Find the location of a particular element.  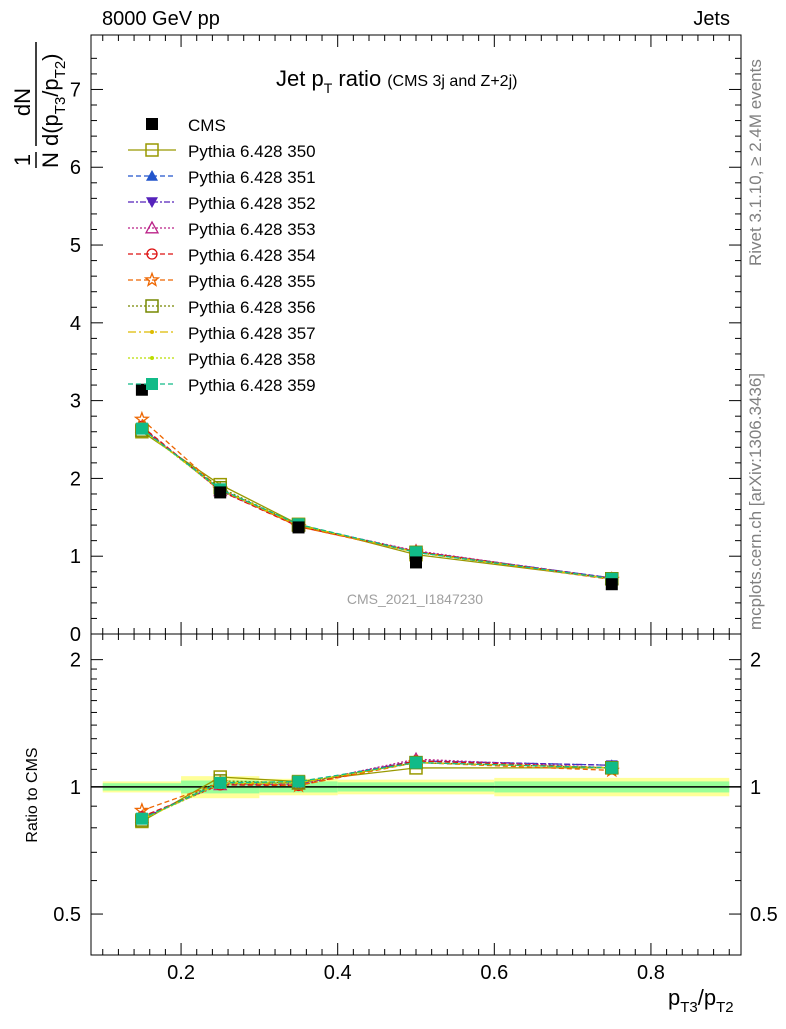

x-tick-label: 0.4 is located at coordinates (338, 973).